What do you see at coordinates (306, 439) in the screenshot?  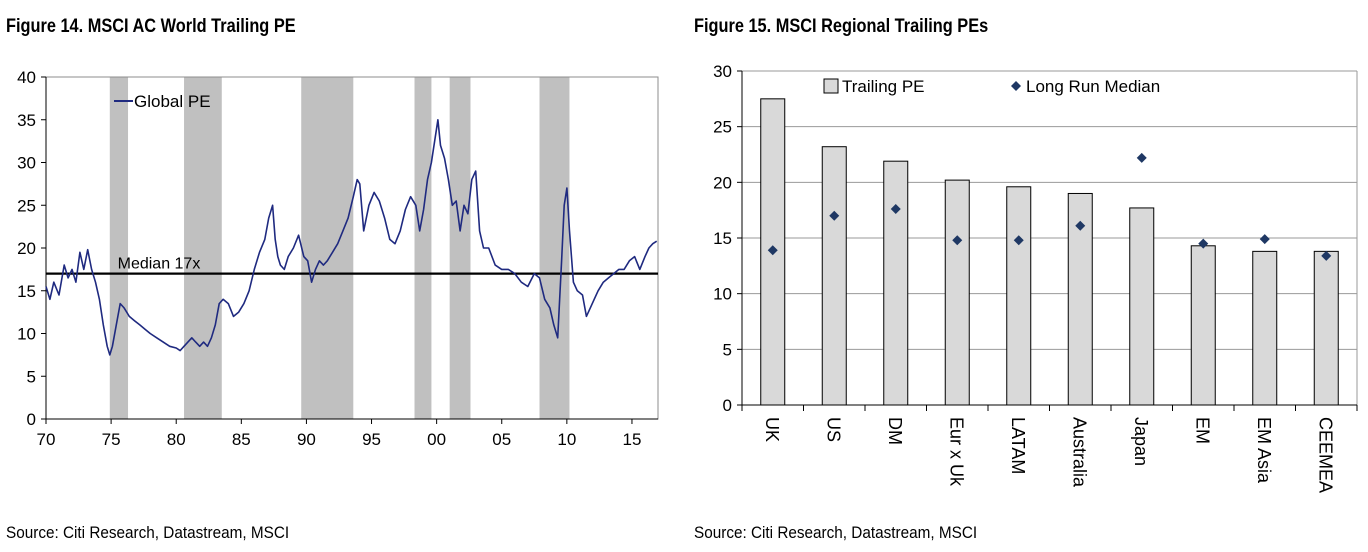 I see `x-tick-label: 90` at bounding box center [306, 439].